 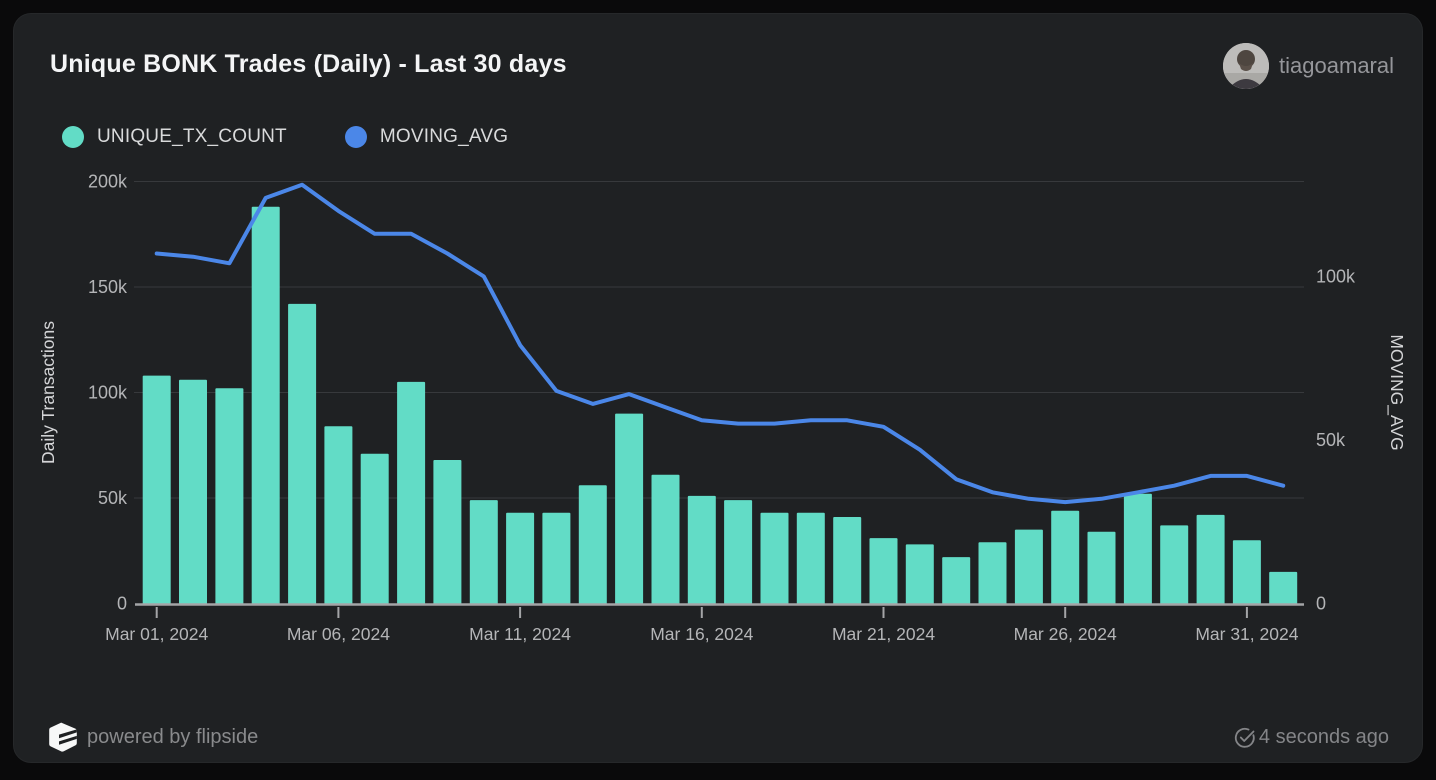 I want to click on right-axis-title: MOVING_AVG, so click(x=1396, y=392).